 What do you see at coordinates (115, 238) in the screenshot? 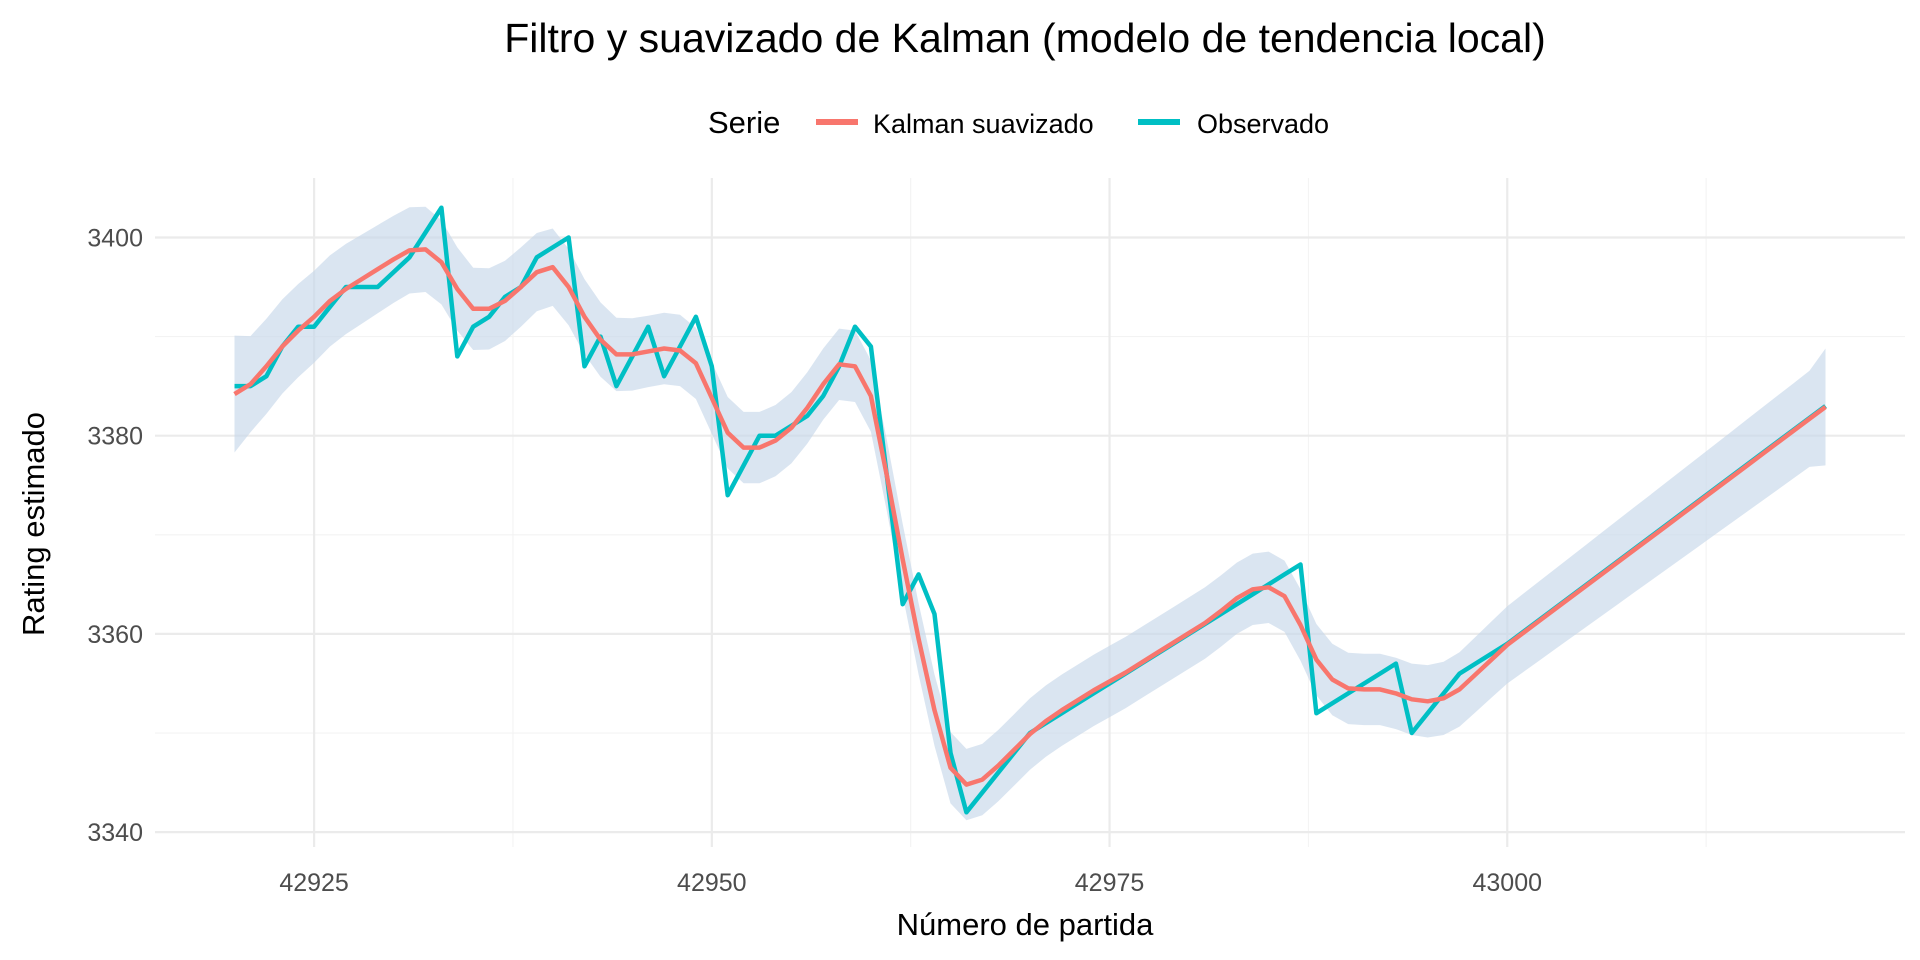
I see `y-tick-label: 3400` at bounding box center [115, 238].